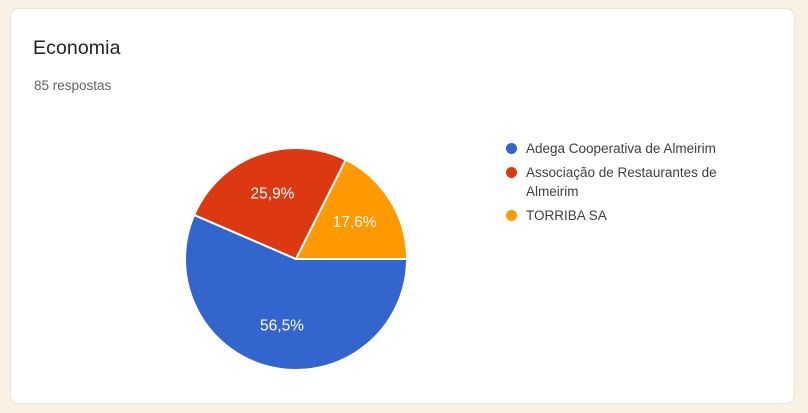 The height and width of the screenshot is (413, 808). Describe the element at coordinates (641, 215) in the screenshot. I see `legend-item: TORRIBA SA` at that location.